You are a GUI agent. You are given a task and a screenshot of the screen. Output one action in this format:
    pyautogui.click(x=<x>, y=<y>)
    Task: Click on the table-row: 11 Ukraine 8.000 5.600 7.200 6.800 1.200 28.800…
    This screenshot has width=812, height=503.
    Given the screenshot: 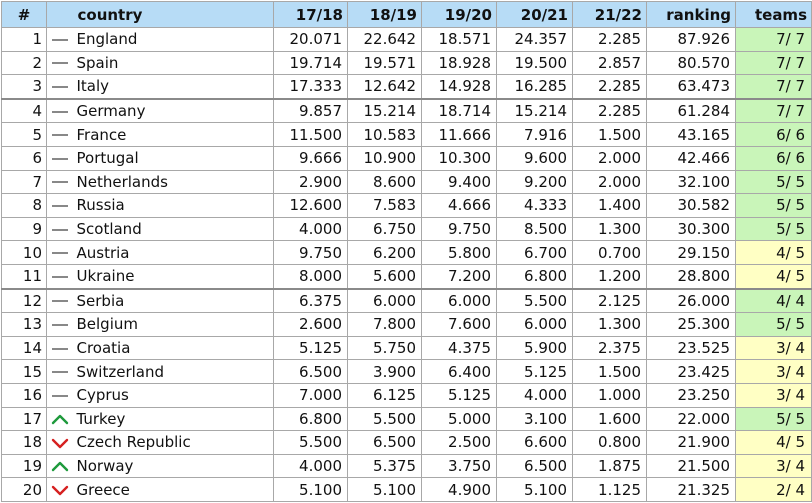 What is the action you would take?
    pyautogui.click(x=406, y=276)
    